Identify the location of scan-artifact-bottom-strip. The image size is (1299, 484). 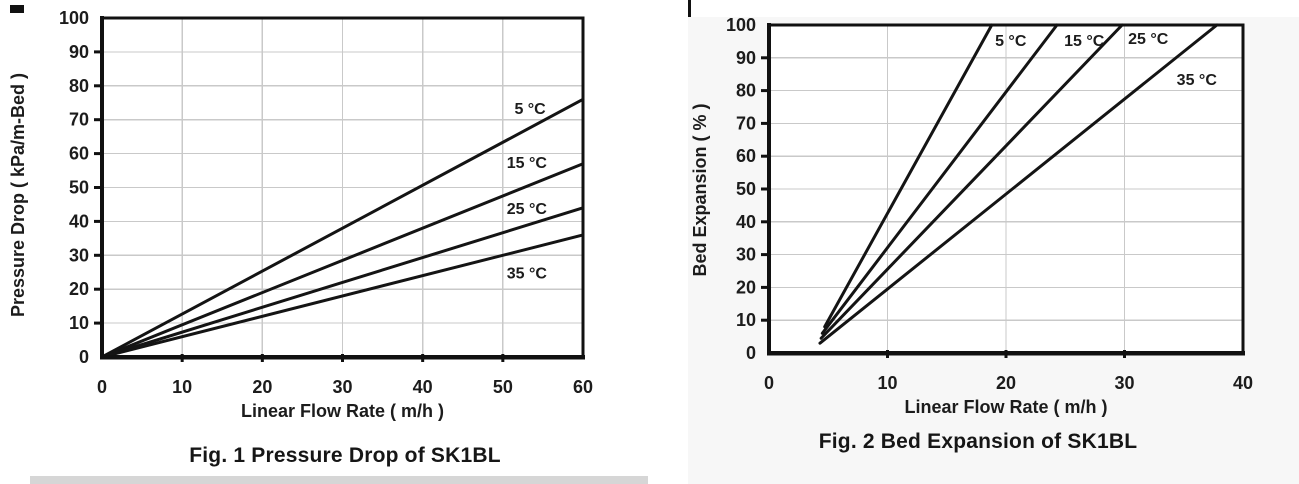
(339, 480).